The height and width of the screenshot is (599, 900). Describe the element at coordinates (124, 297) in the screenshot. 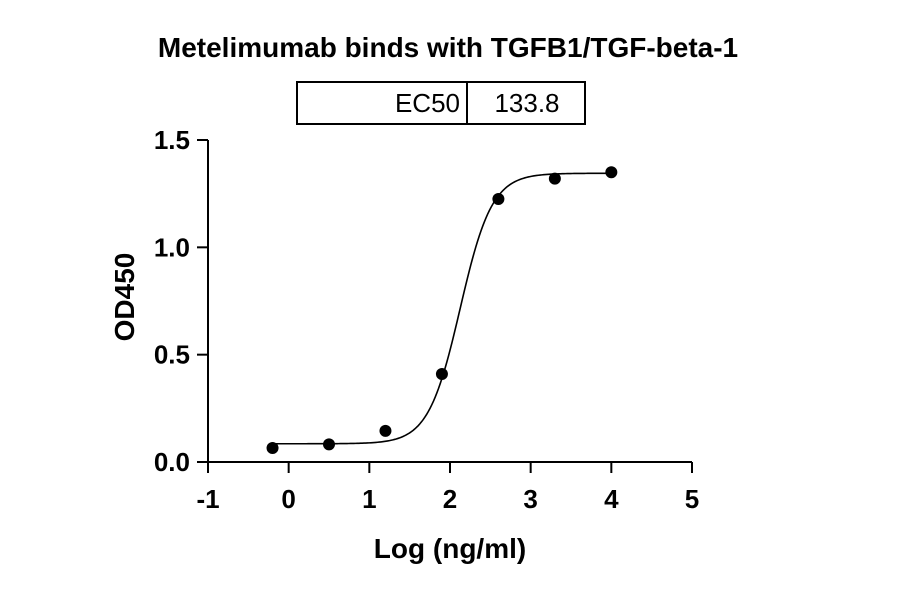

I see `y-axis-label: OD450` at that location.